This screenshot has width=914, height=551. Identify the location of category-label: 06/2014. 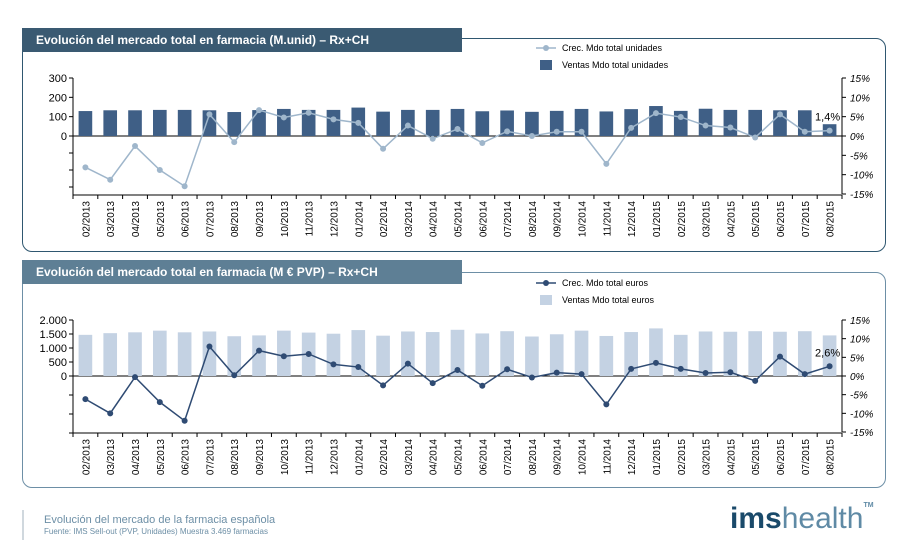
(483, 457).